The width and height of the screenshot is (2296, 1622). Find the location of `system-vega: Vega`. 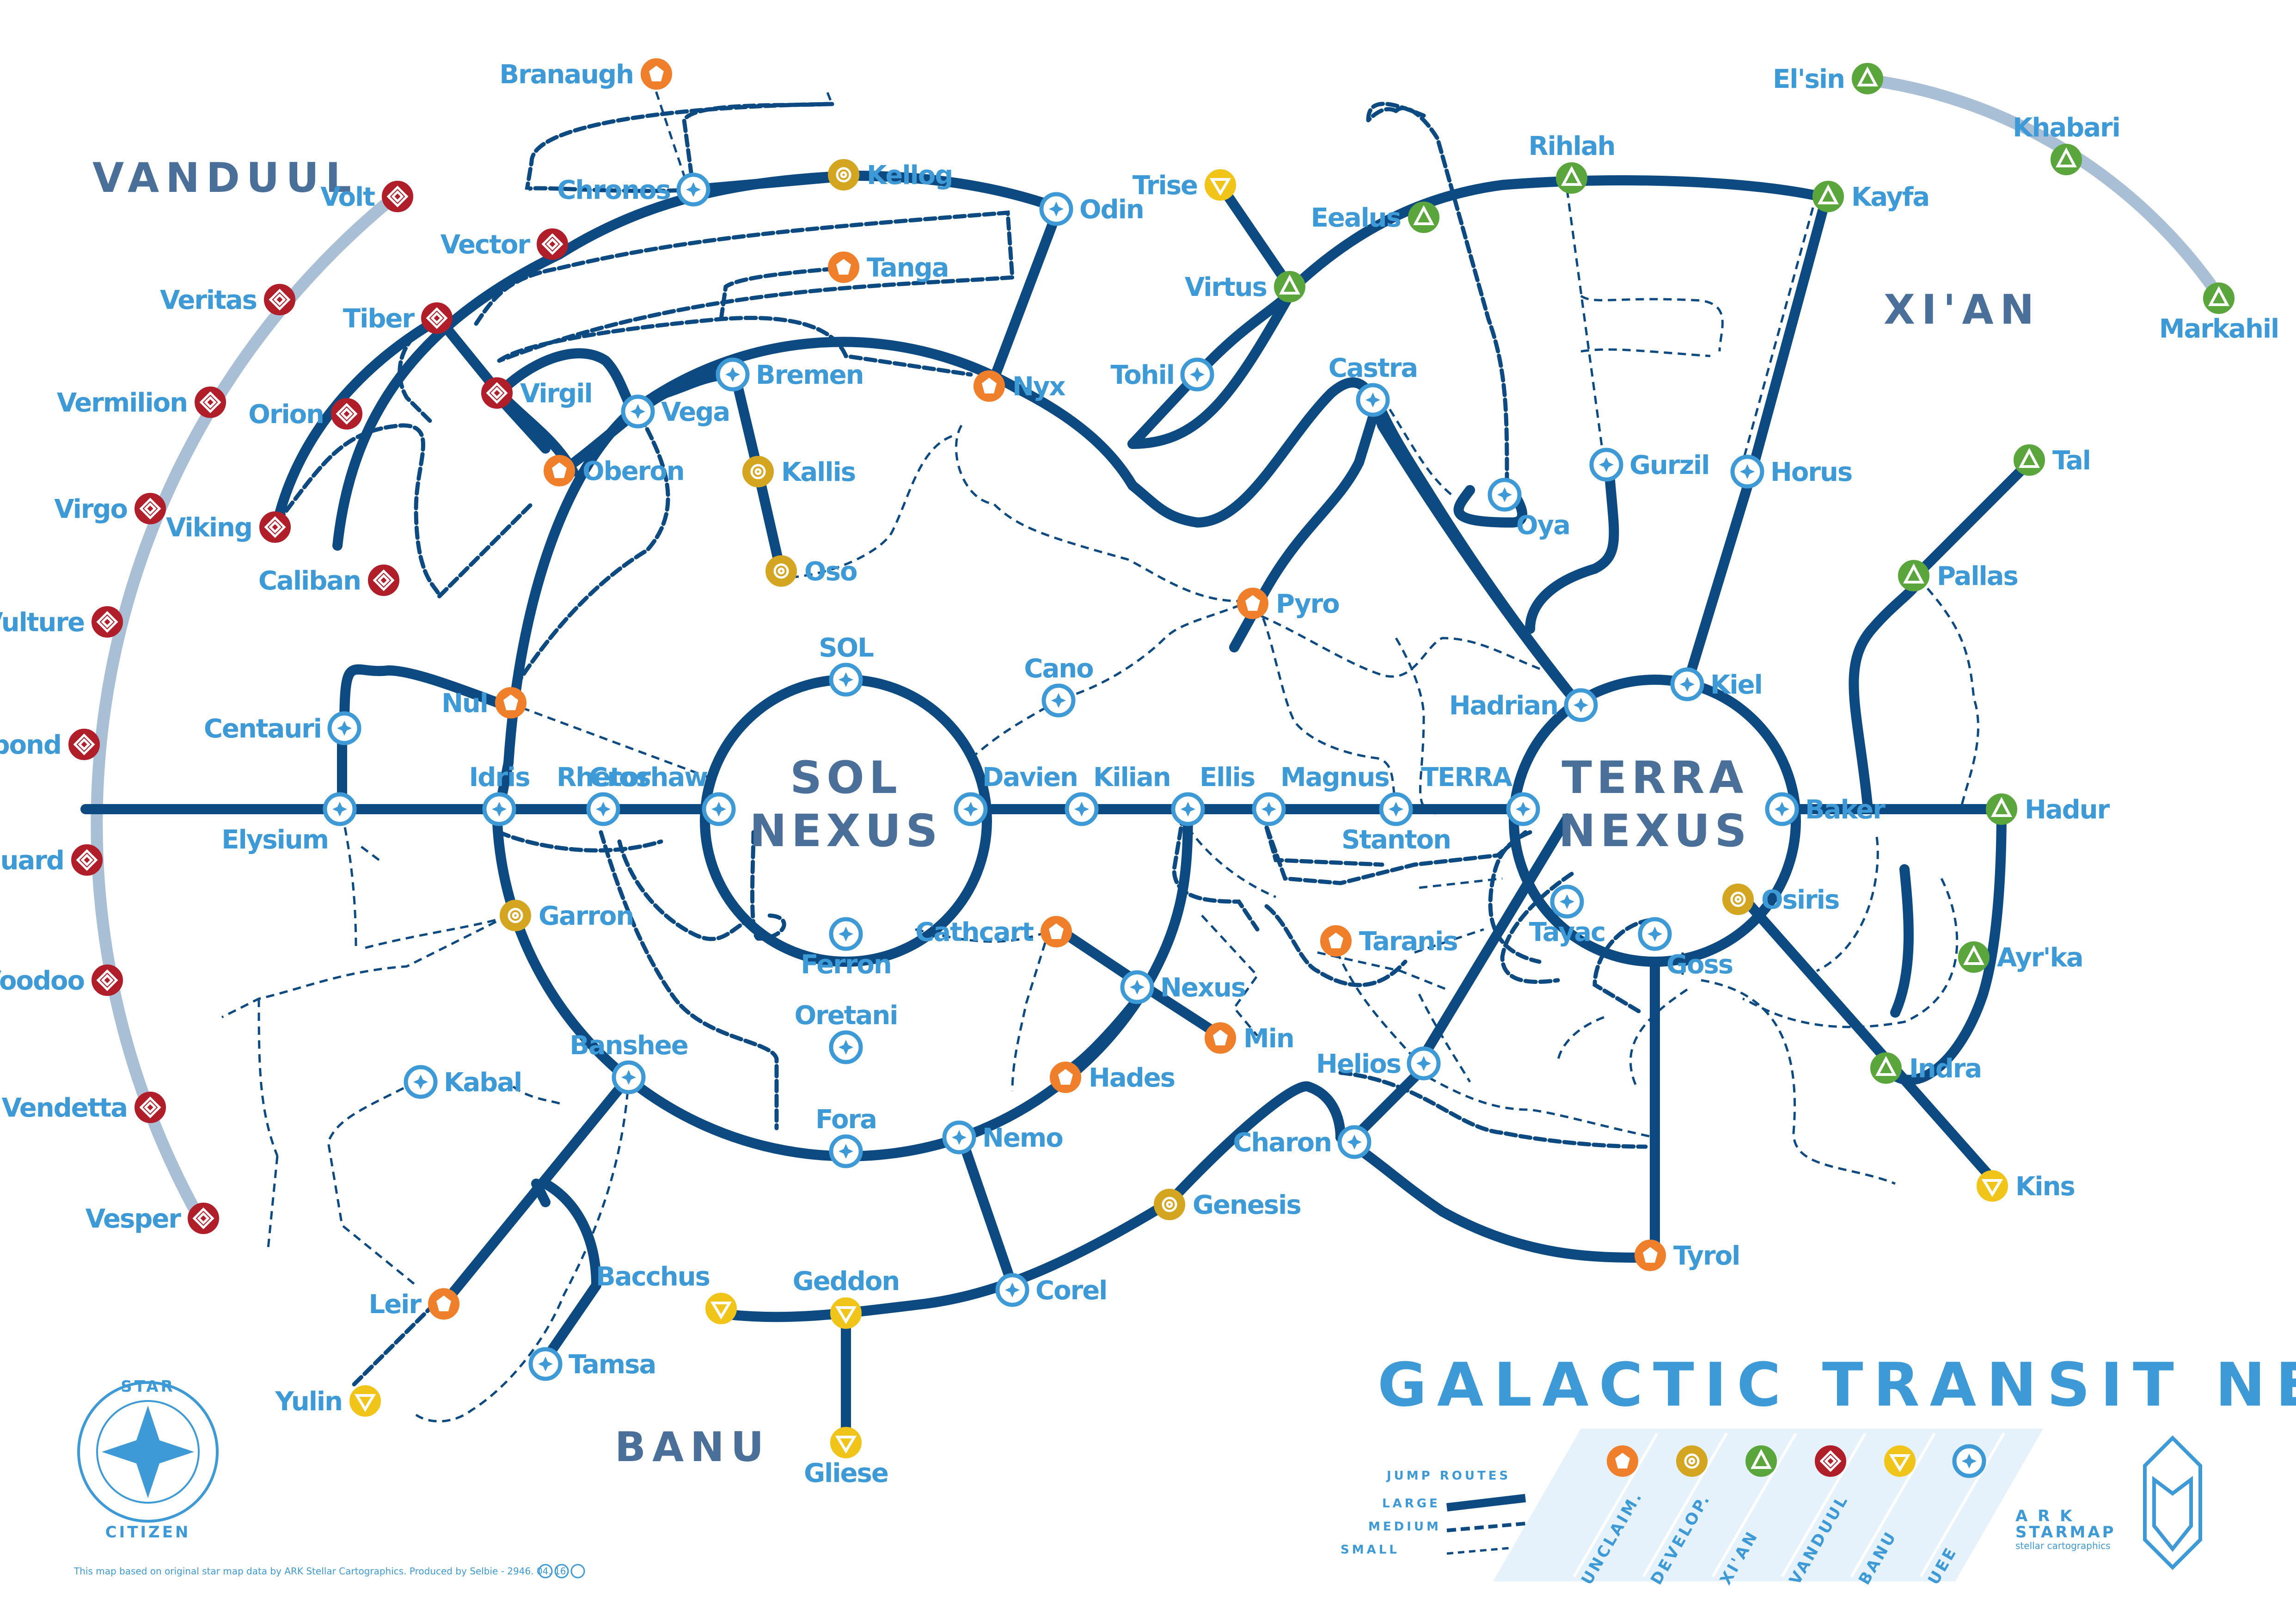

system-vega: Vega is located at coordinates (675, 412).